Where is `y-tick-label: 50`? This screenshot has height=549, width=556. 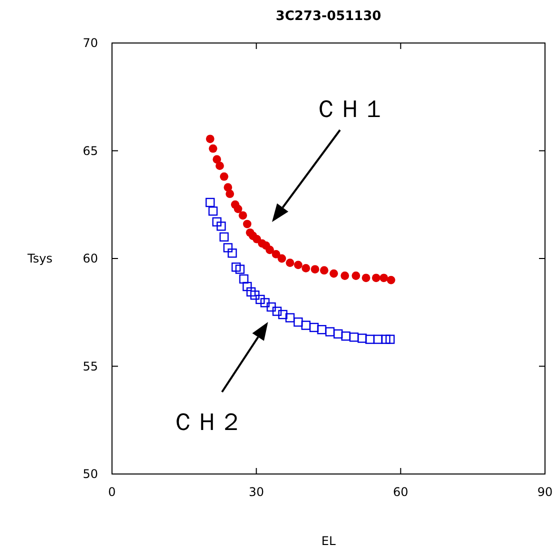
y-tick-label: 50 is located at coordinates (90, 474).